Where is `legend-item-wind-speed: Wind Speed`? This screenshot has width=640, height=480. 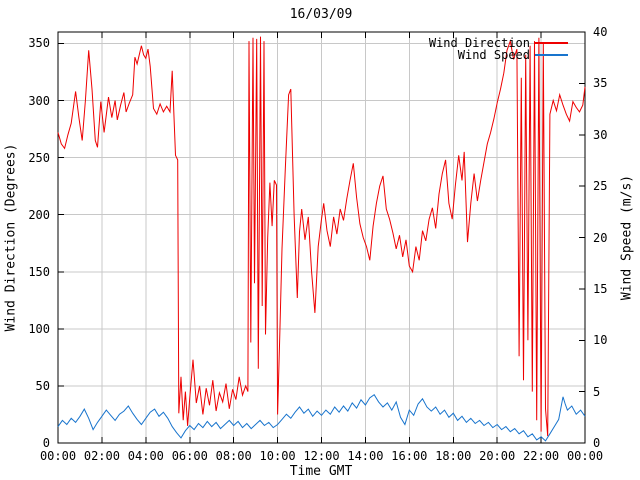 legend-item-wind-speed: Wind Speed is located at coordinates (498, 55).